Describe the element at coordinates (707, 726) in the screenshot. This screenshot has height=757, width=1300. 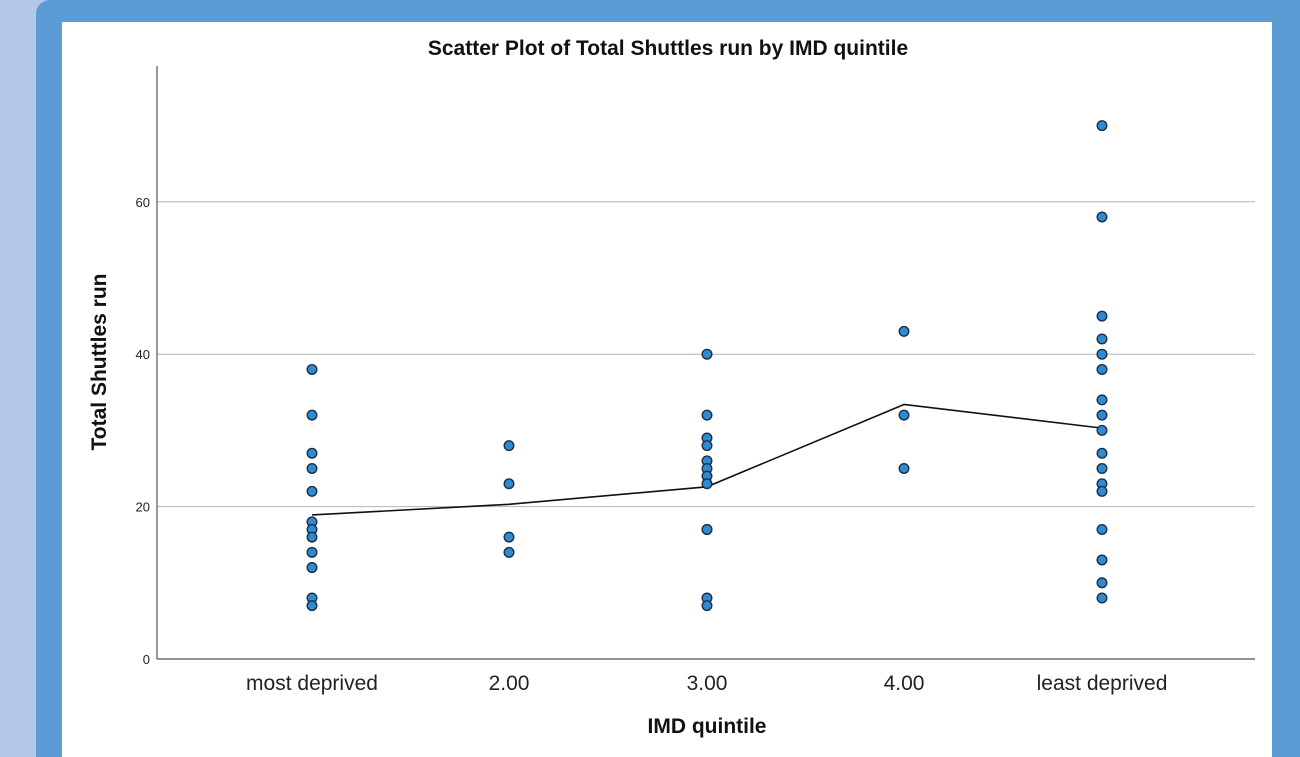
I see `x-axis-title: IMD quintile` at that location.